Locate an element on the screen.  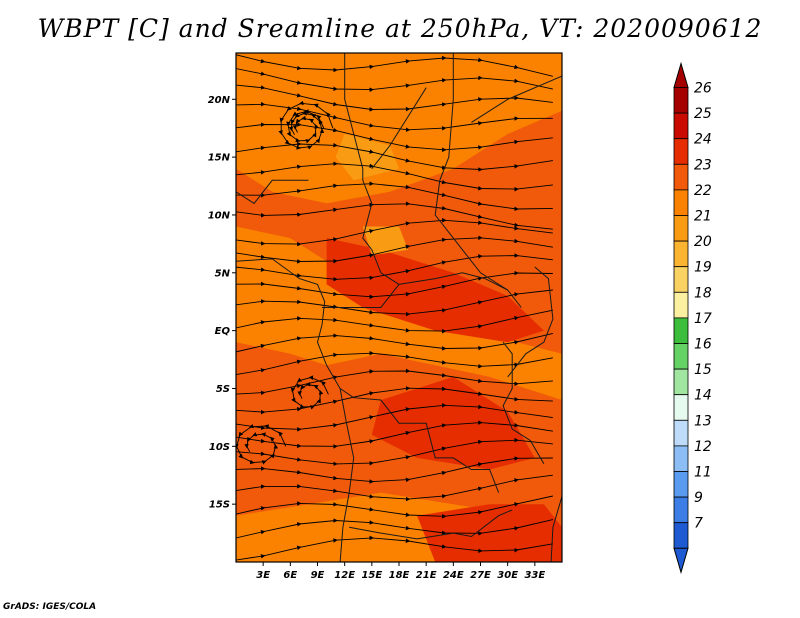
border-car-drc is located at coordinates (460, 290).